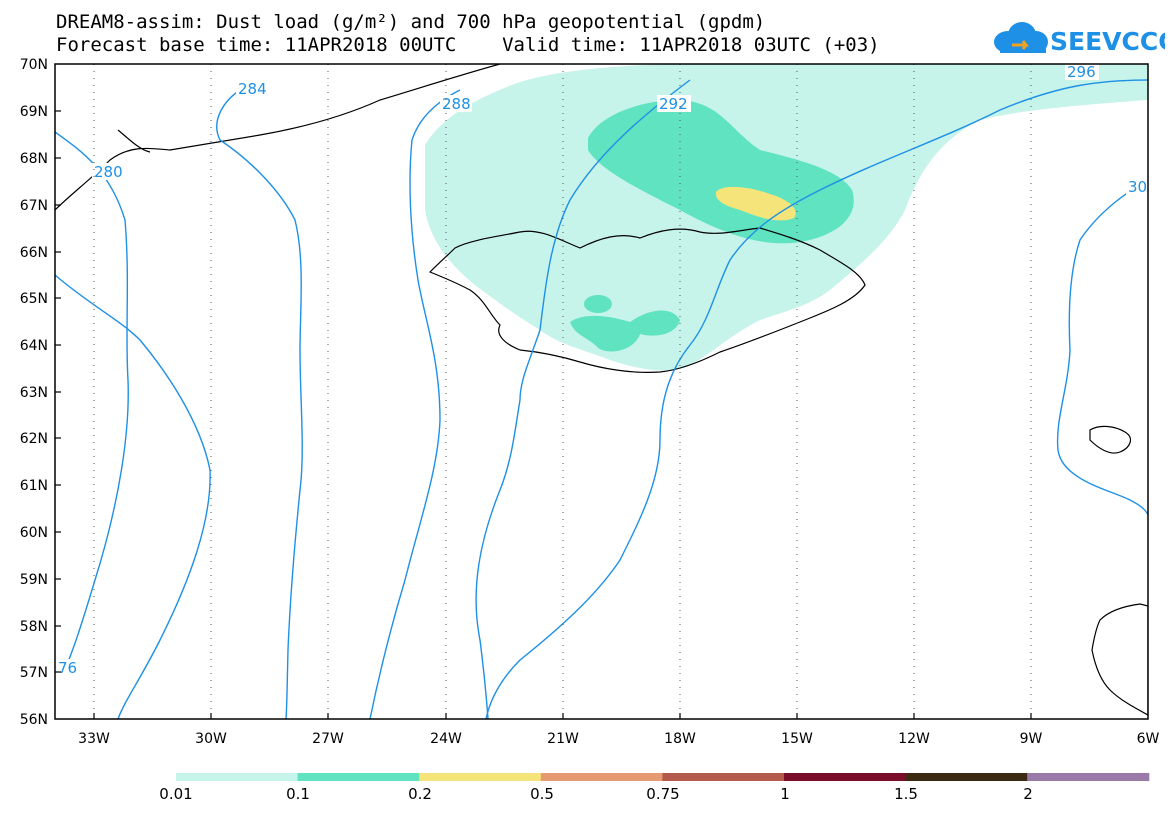  I want to click on lon-label: 27W, so click(328, 739).